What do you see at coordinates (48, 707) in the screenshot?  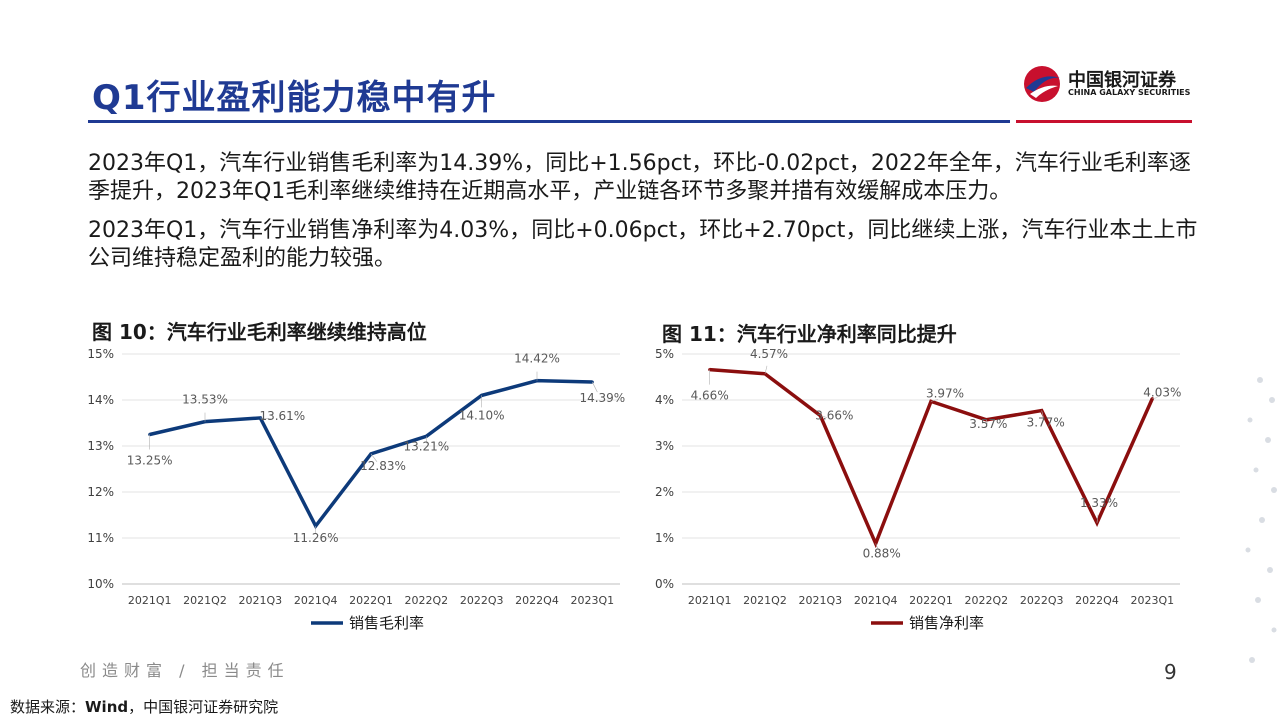 I see `source-label: 数据来源：` at bounding box center [48, 707].